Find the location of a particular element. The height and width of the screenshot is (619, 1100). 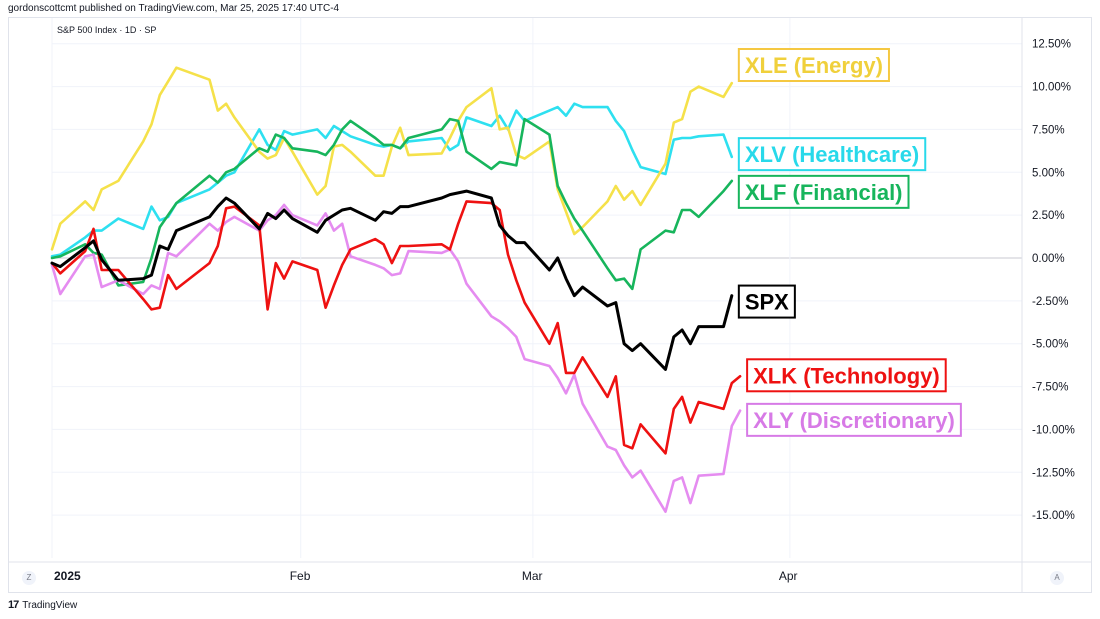

tradingview-brand-text: TradingView is located at coordinates (50, 605).